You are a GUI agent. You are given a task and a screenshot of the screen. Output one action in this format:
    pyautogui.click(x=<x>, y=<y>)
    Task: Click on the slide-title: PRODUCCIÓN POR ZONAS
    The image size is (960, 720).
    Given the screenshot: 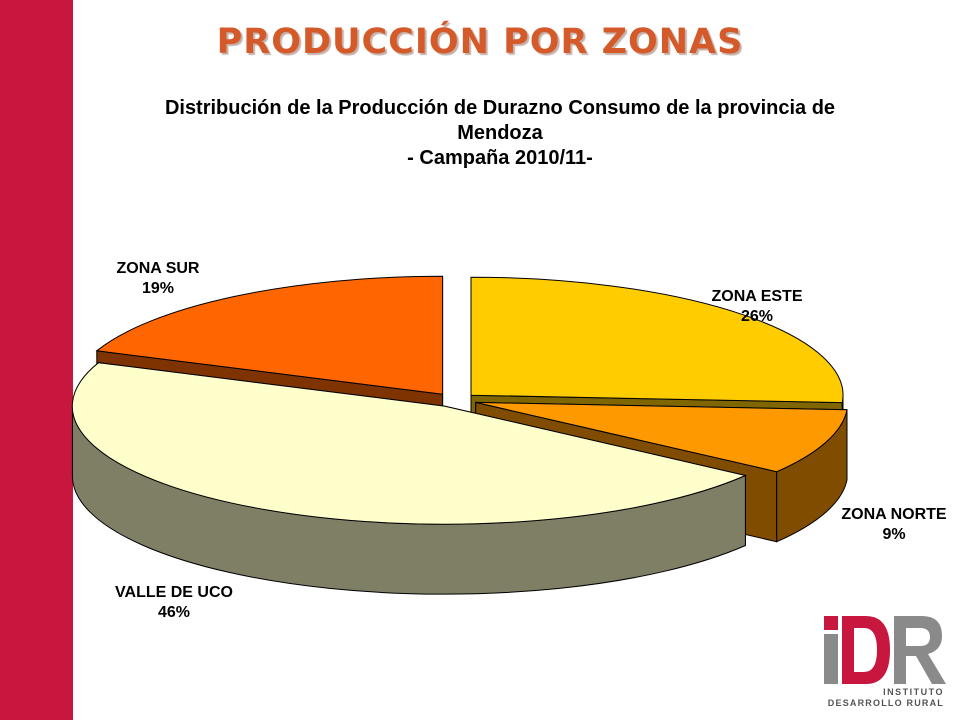 What is the action you would take?
    pyautogui.click(x=480, y=42)
    